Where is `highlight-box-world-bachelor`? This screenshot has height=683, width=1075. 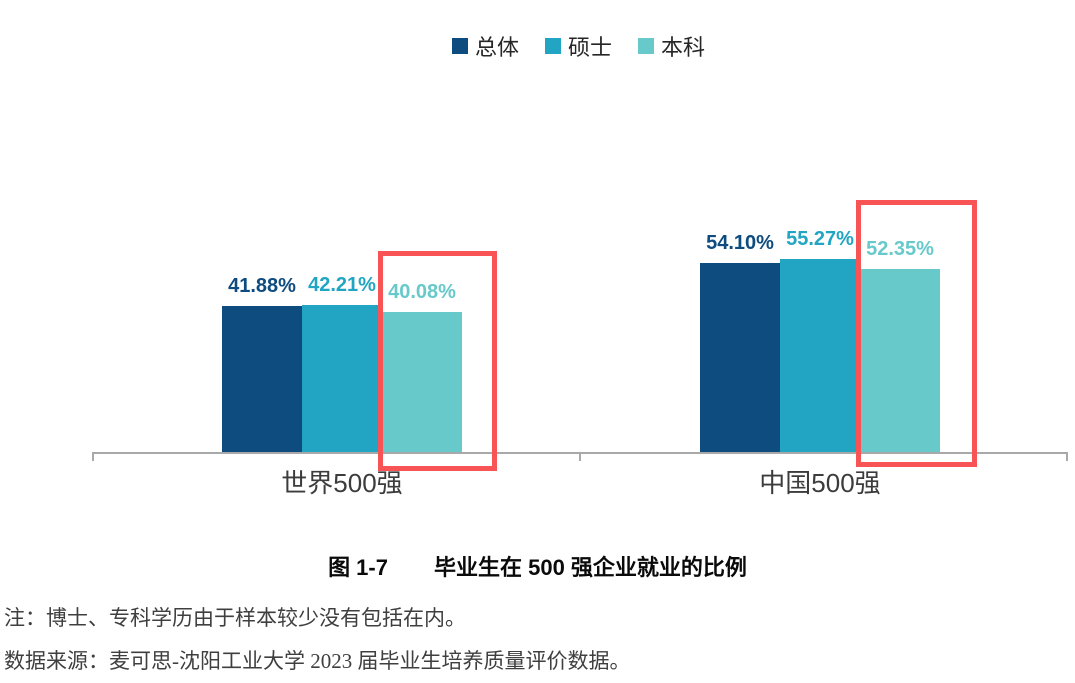 highlight-box-world-bachelor is located at coordinates (437, 361).